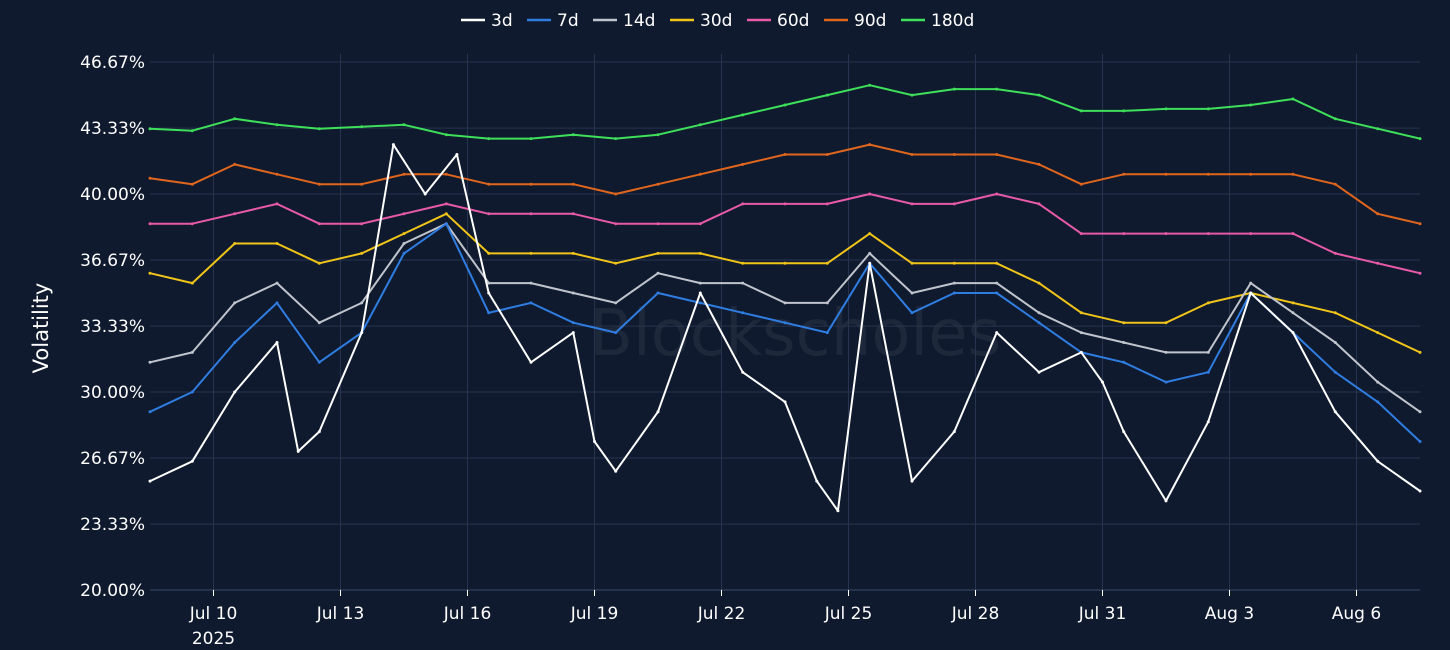 The height and width of the screenshot is (650, 1450). Describe the element at coordinates (793, 21) in the screenshot. I see `legend-label: 60d` at that location.